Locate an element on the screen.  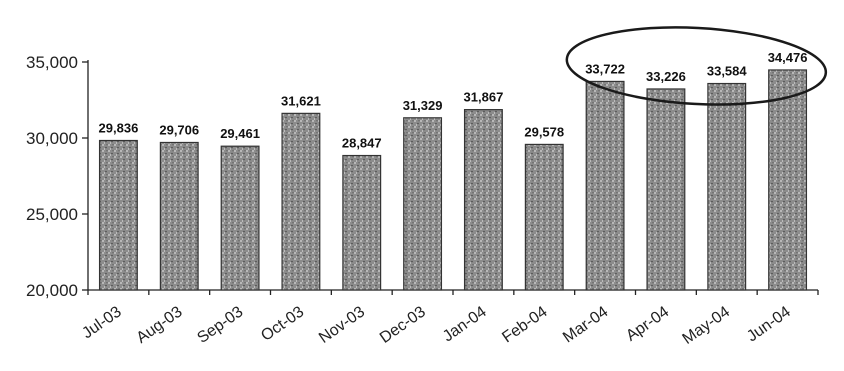
category-label: Jun-04 is located at coordinates (769, 324).